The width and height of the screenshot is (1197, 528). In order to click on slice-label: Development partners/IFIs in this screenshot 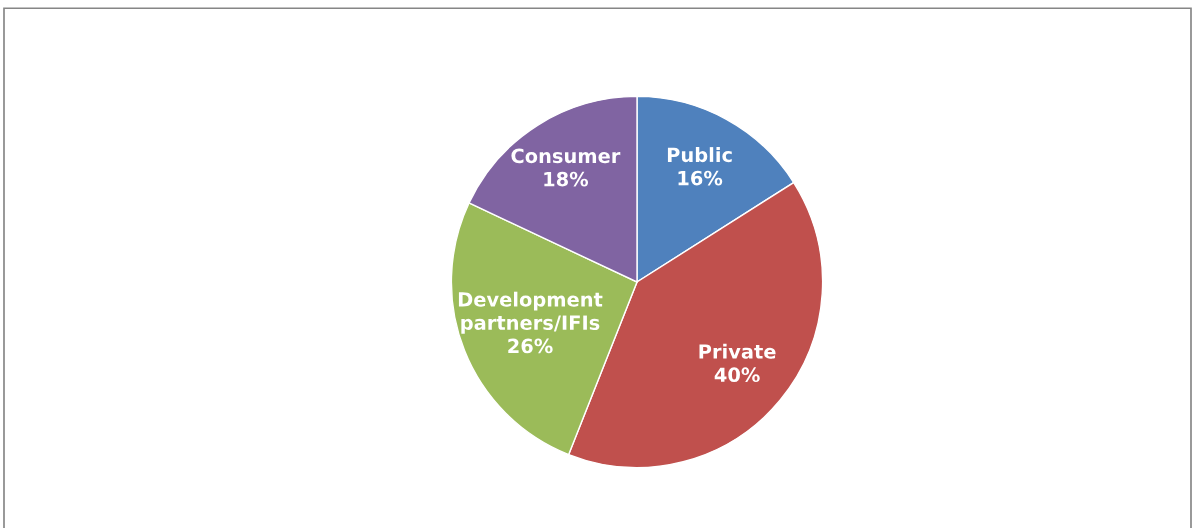, I will do `click(530, 312)`.